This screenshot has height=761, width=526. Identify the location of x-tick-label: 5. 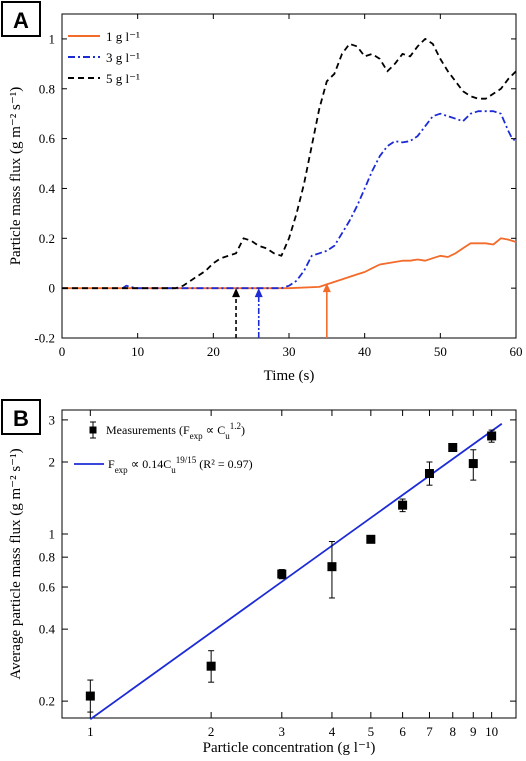
(371, 731).